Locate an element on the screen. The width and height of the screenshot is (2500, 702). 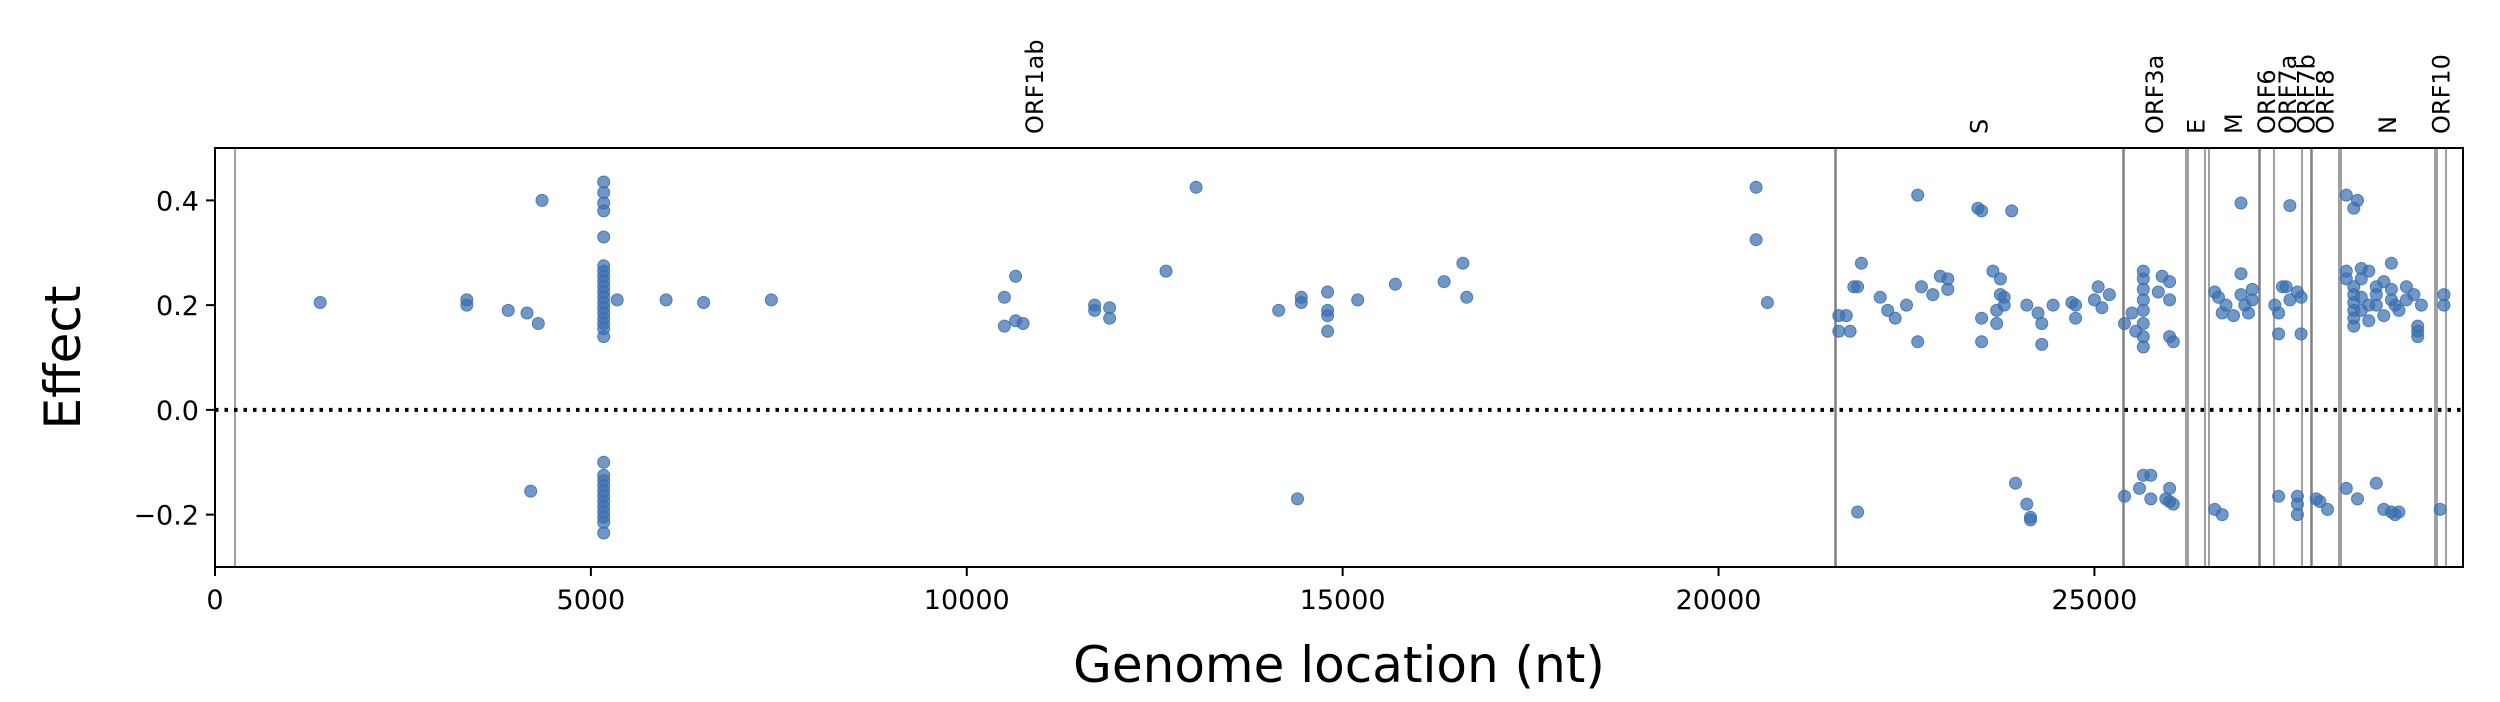
gene-label-orf8: ORF8 is located at coordinates (2326, 101).